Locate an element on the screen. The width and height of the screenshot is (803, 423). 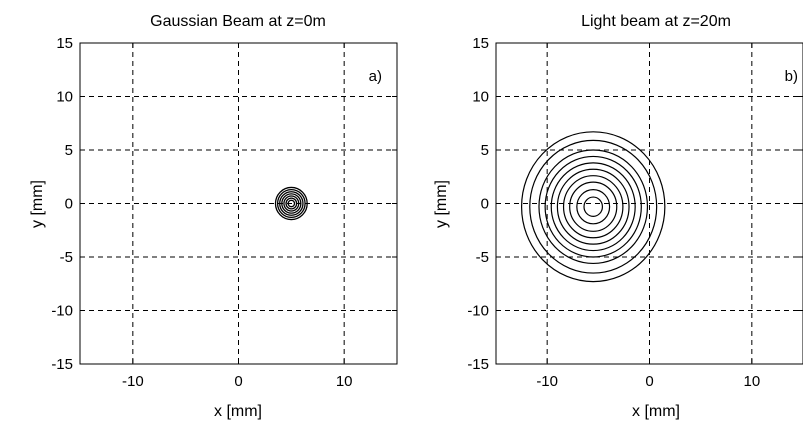
panel-b-ytick-label-4: 5 is located at coordinates (485, 150).